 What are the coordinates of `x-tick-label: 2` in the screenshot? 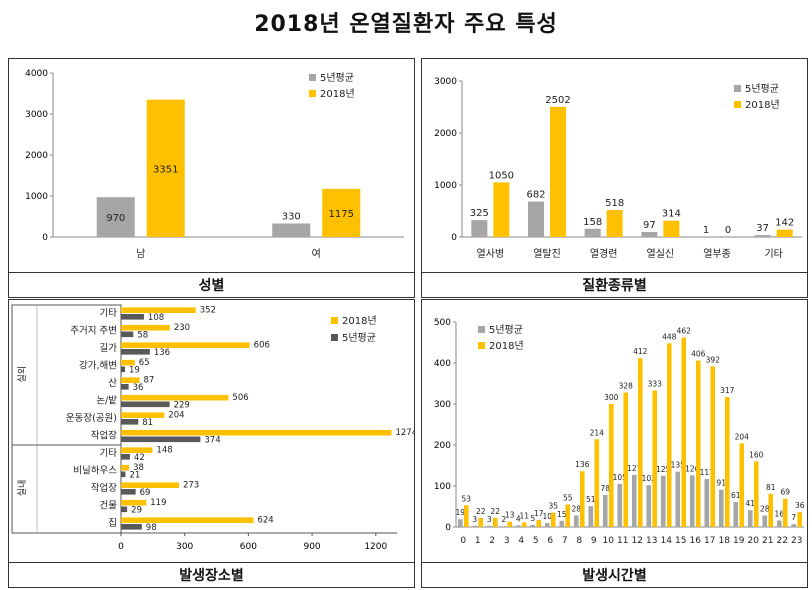 It's located at (492, 541).